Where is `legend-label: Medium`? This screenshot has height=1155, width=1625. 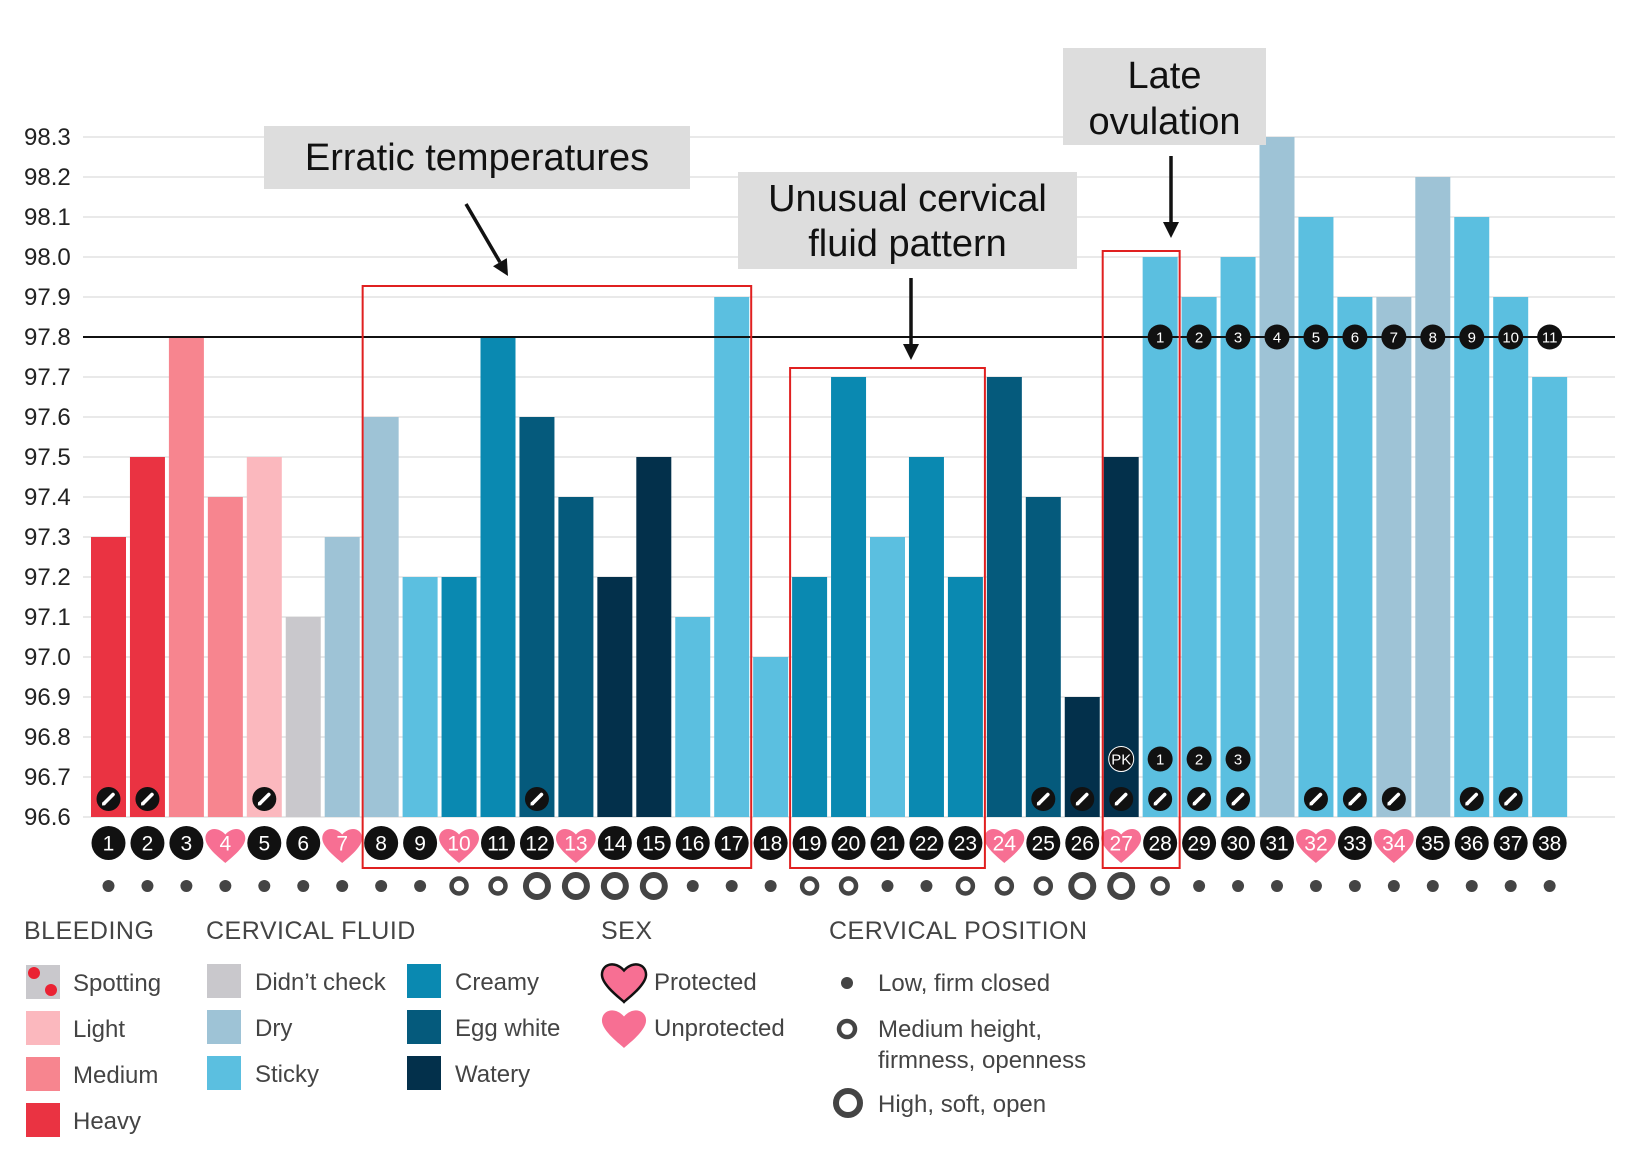 legend-label: Medium is located at coordinates (115, 1075).